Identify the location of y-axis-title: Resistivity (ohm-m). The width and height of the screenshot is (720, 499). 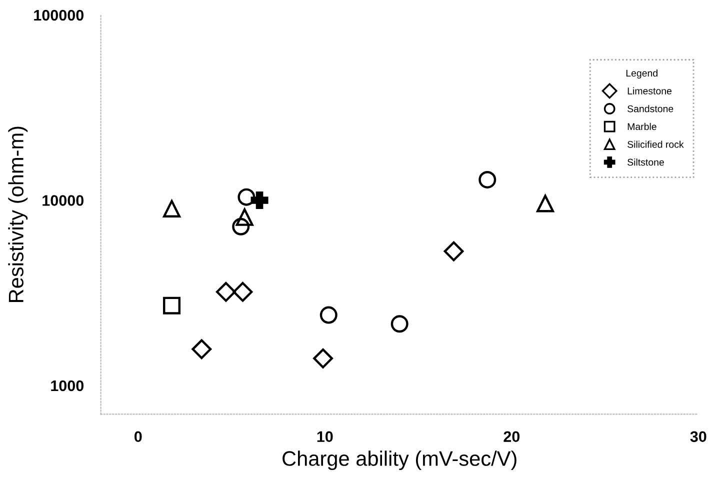
(18, 214).